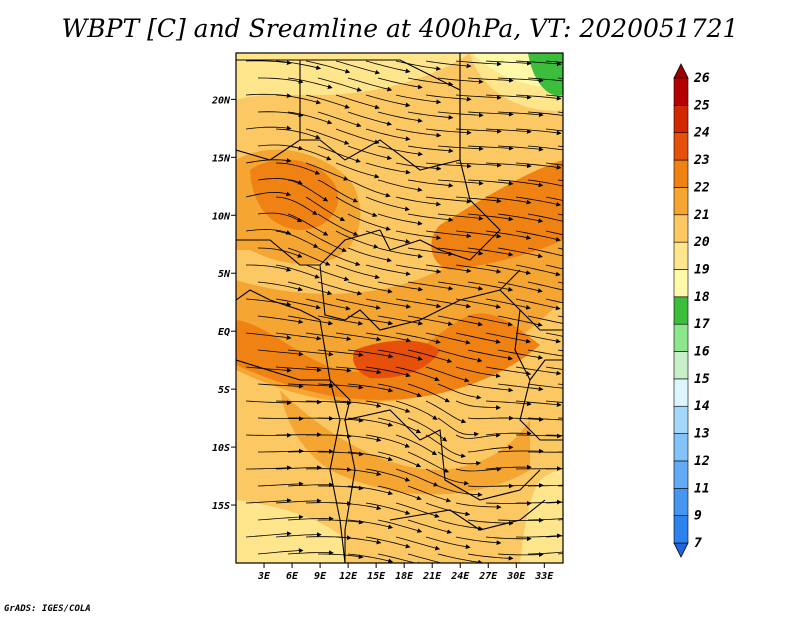  Describe the element at coordinates (691, 310) in the screenshot. I see `colorbar: 7 9 11 12 13 14 15 16 17 18 19 20 21 22 23 24 25 26` at that location.